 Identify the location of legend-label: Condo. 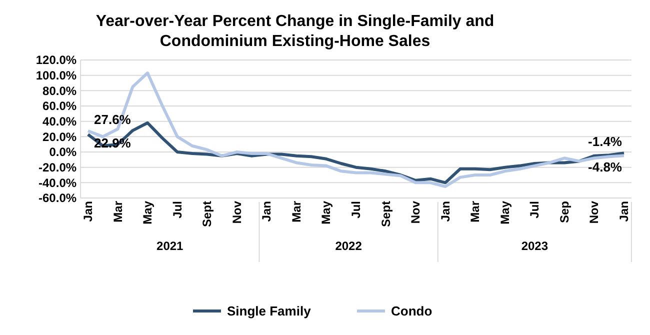
(411, 311).